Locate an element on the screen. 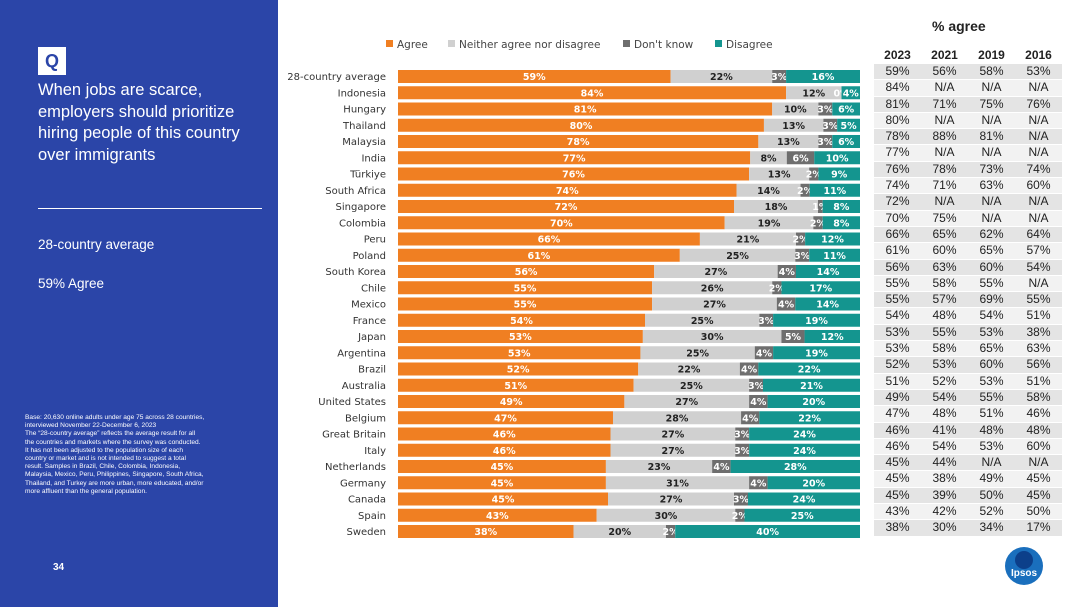 Image resolution: width=1080 pixels, height=607 pixels. data-label: 59% is located at coordinates (534, 77).